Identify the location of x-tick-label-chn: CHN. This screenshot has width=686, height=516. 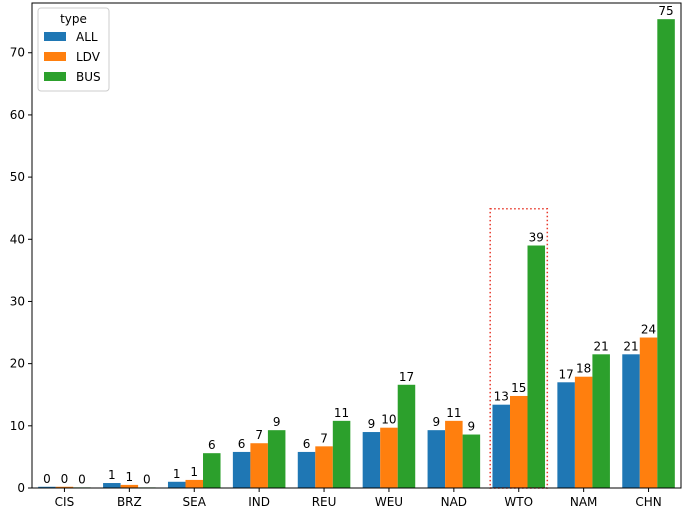
(648, 502).